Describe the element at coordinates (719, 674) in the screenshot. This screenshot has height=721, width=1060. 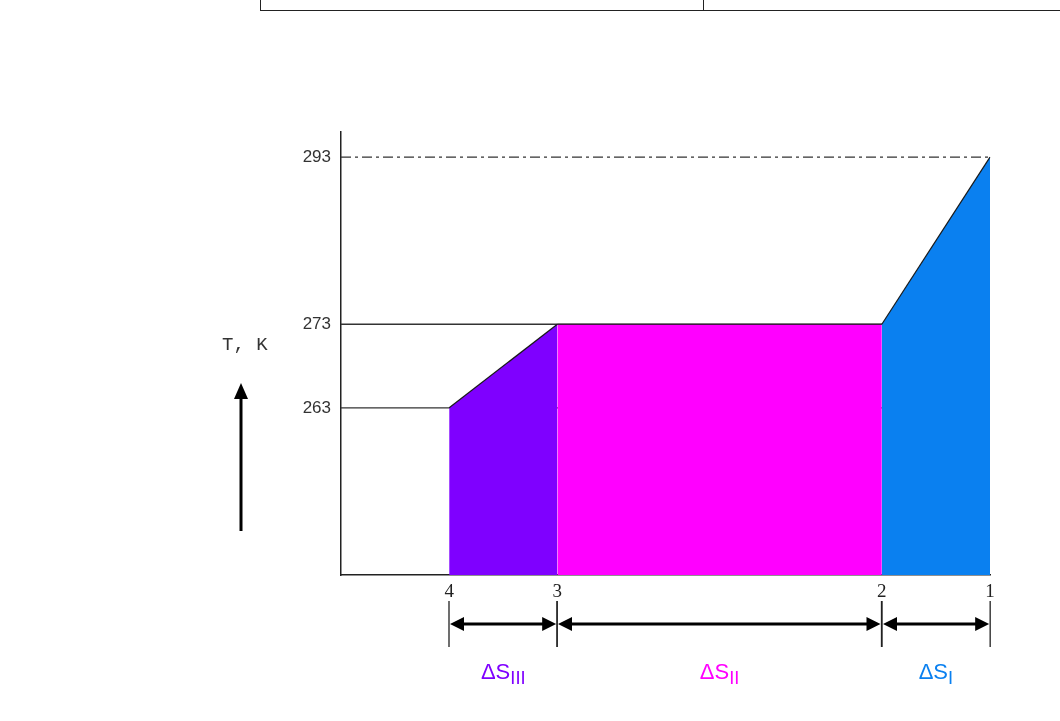
I see `text: ΔS$_{II}$` at that location.